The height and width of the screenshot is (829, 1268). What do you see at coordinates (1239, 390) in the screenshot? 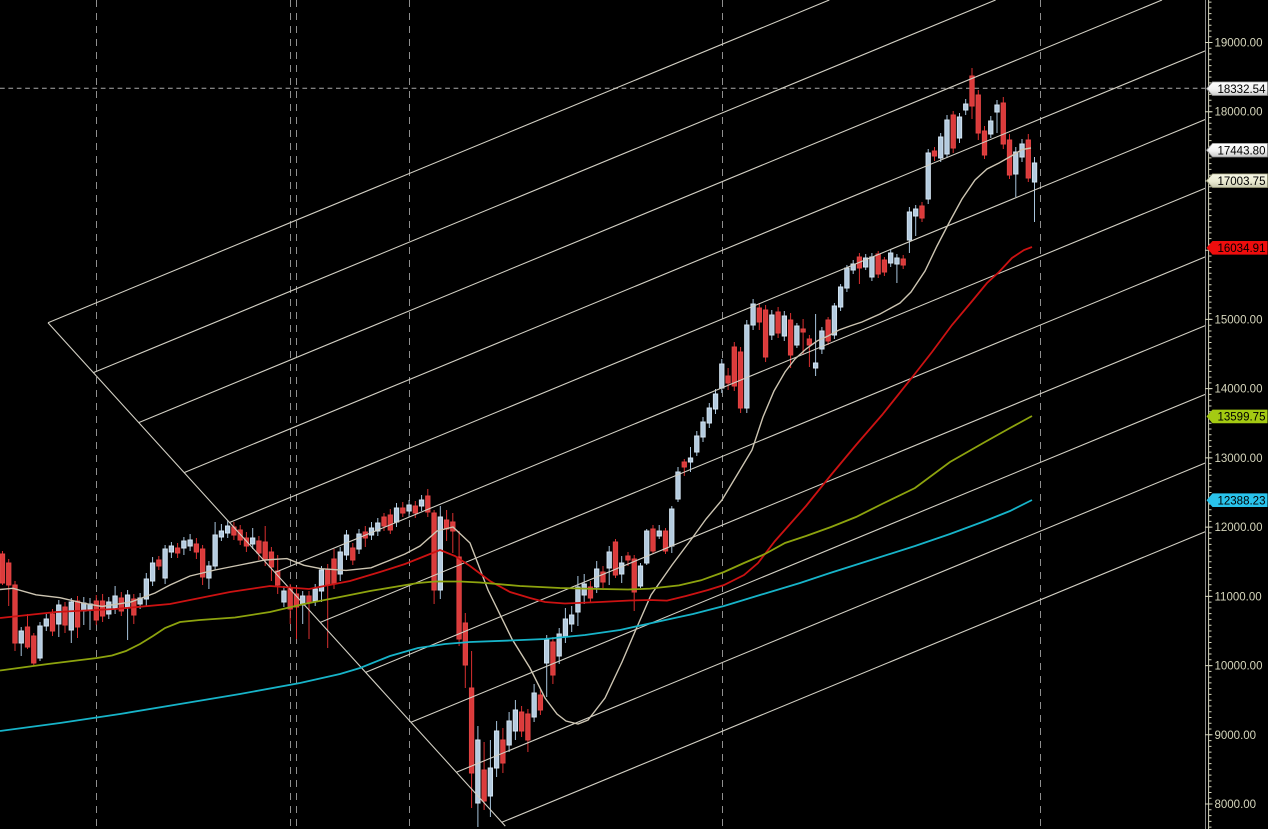
I see `svg-text: 14000.00` at bounding box center [1239, 390].